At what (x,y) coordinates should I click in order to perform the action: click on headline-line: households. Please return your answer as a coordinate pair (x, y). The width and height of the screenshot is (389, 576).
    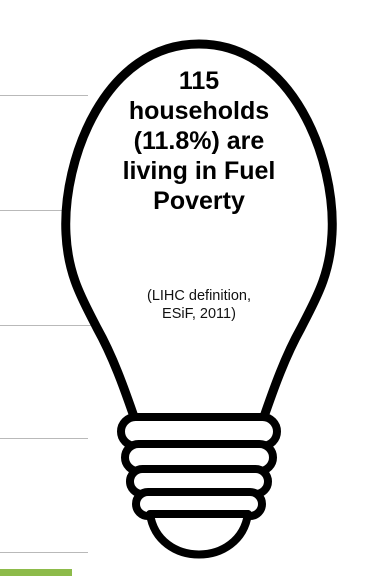
    Looking at the image, I should click on (199, 111).